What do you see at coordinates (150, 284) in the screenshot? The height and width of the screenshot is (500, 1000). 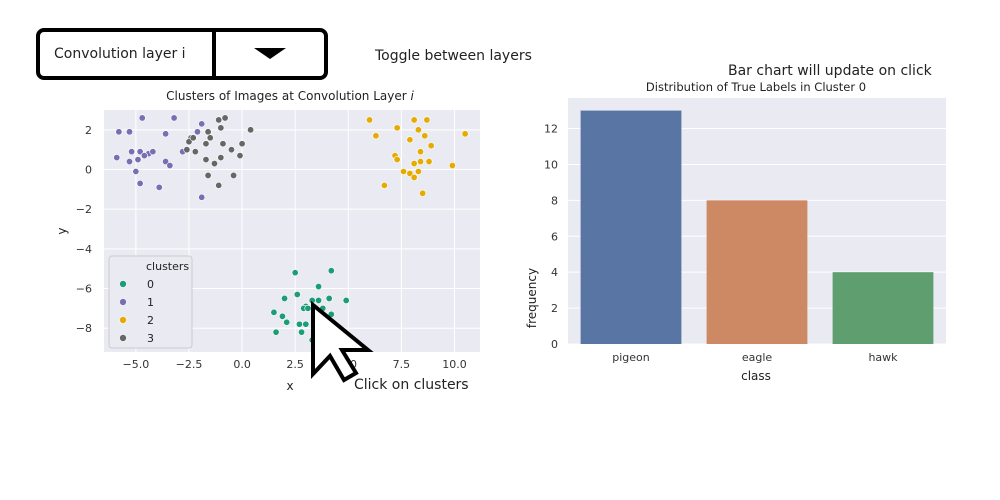 I see `legend-entry-label: 0` at bounding box center [150, 284].